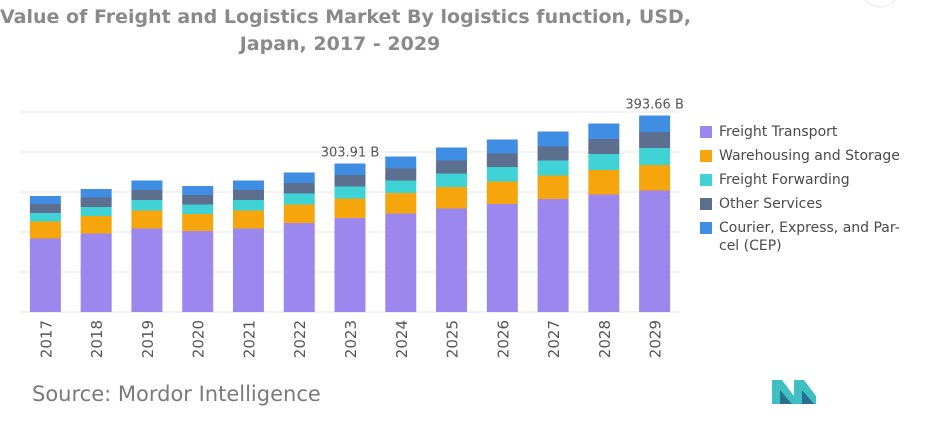 This screenshot has width=930, height=440. I want to click on bar-2021-freight_forwarding, so click(248, 205).